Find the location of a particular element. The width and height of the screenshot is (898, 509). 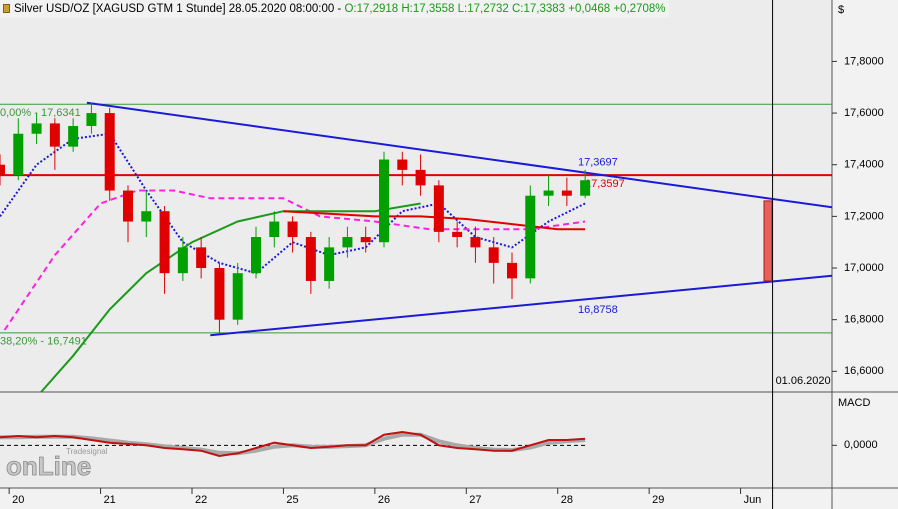

y-tick-label: 17,0000 is located at coordinates (864, 268).